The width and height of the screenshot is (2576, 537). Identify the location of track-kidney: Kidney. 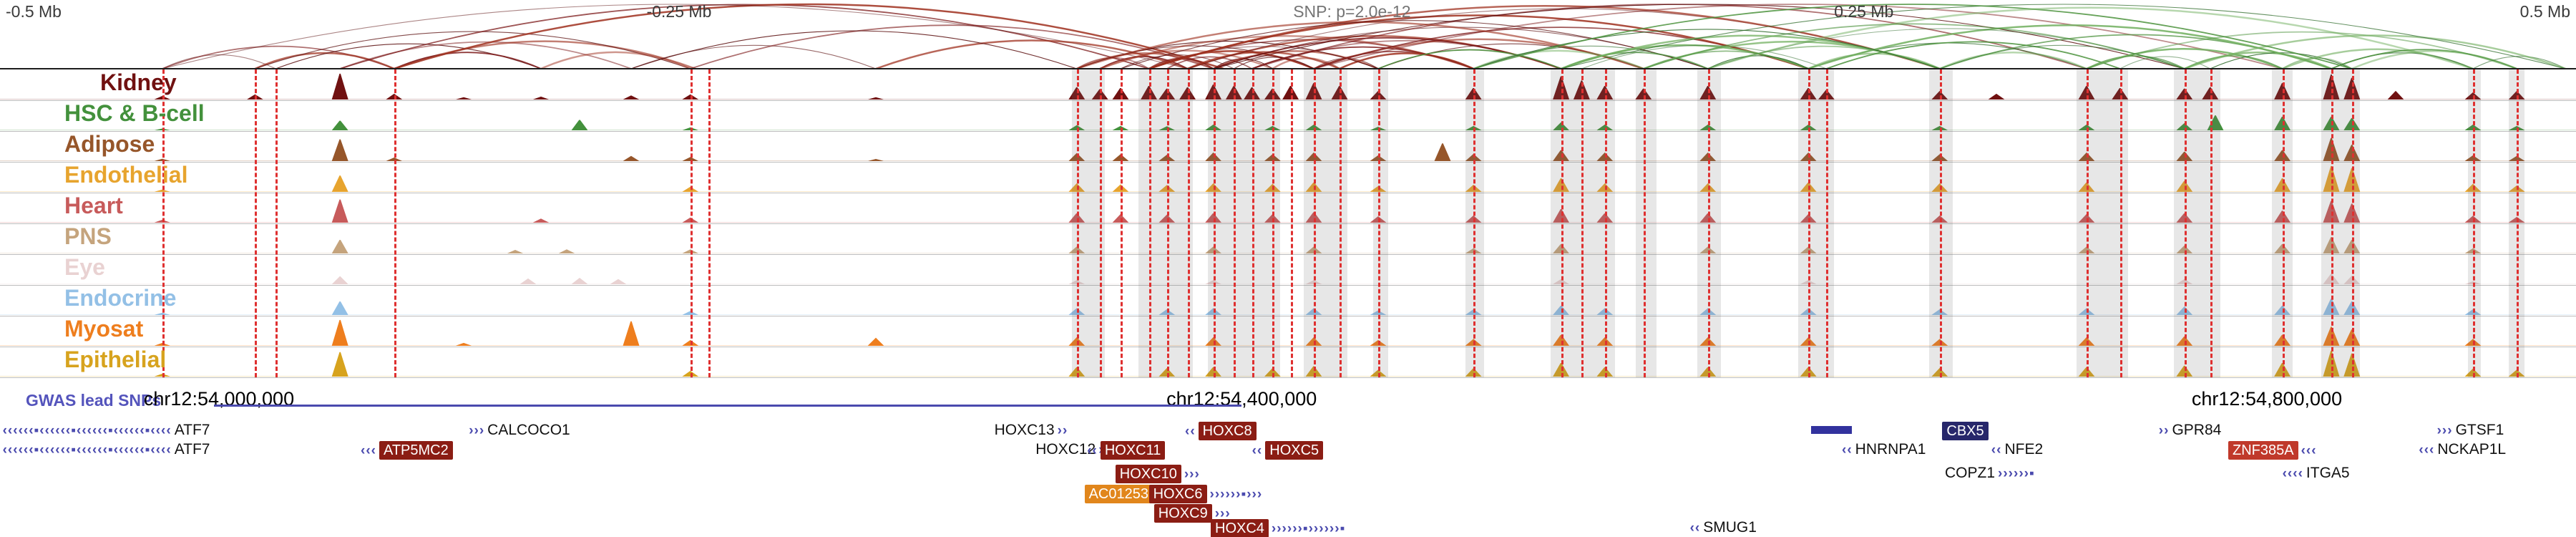
(1288, 85).